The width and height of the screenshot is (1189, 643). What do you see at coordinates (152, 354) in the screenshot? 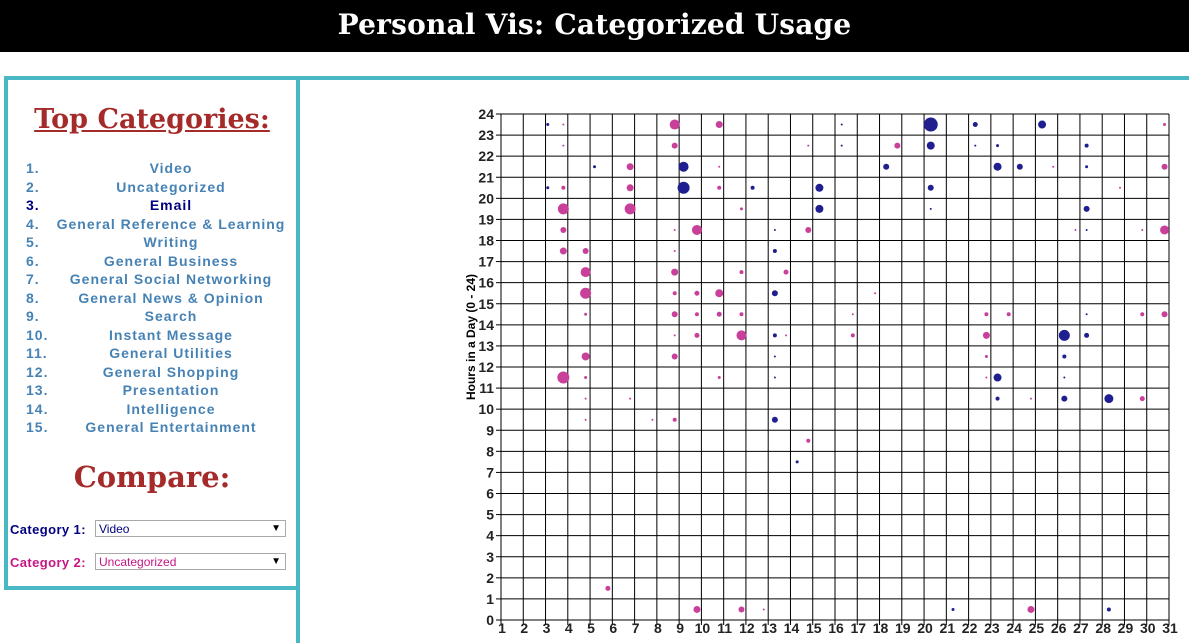
I see `category-item: 11. General Utilities` at bounding box center [152, 354].